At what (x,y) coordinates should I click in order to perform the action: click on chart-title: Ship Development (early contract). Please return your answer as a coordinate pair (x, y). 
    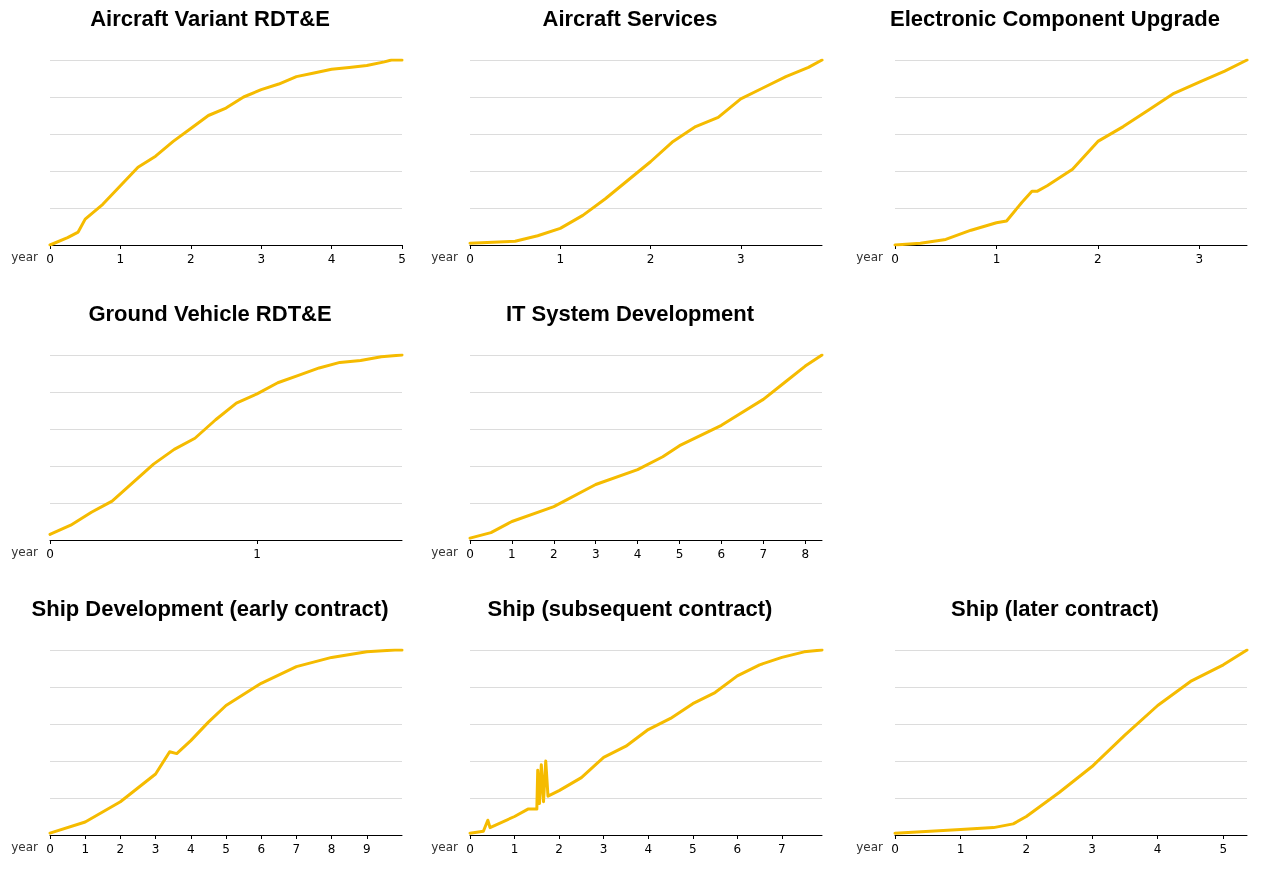
    Looking at the image, I should click on (210, 608).